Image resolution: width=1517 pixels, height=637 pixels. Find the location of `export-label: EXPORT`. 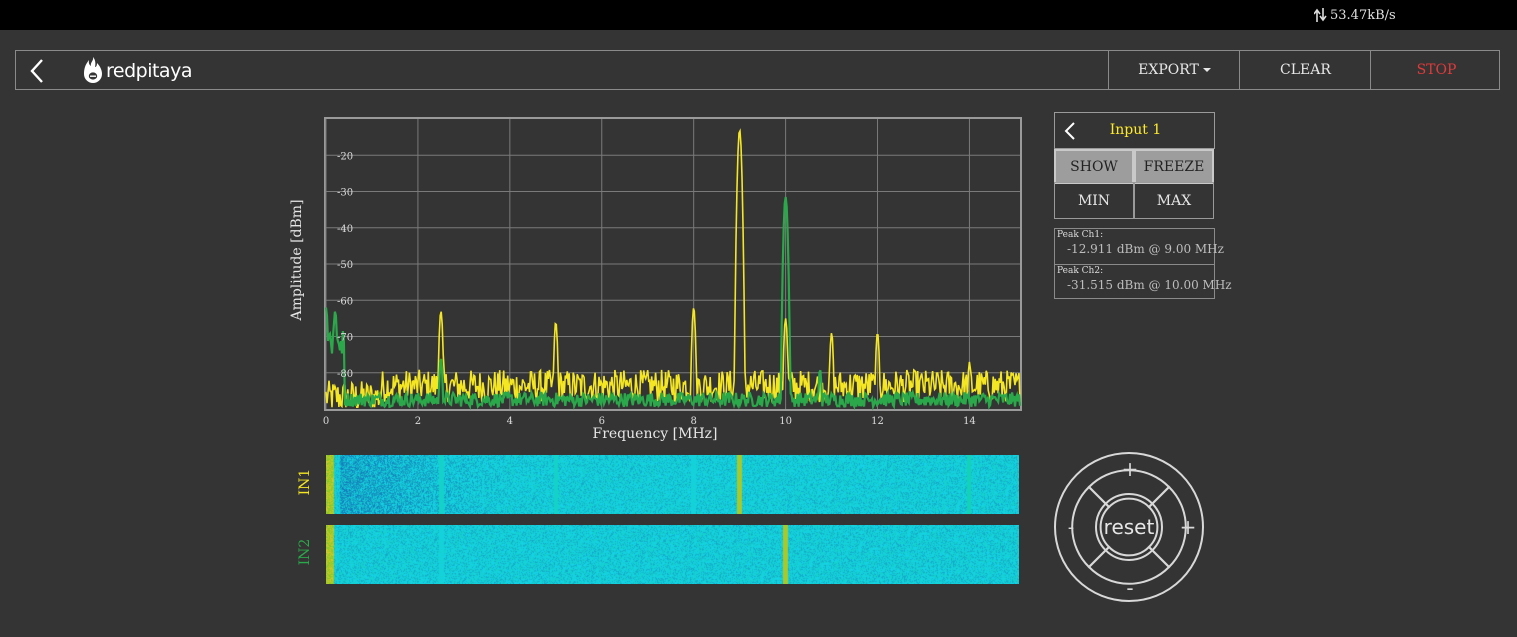

export-label: EXPORT is located at coordinates (1168, 70).